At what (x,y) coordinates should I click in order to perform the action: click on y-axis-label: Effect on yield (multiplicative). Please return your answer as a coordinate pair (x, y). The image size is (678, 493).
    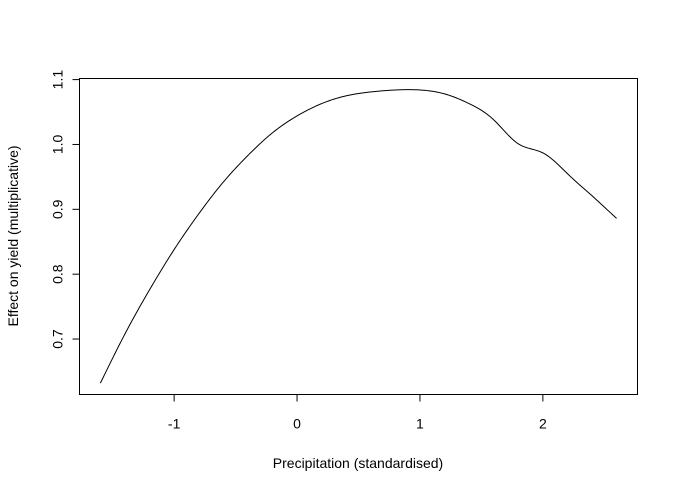
    Looking at the image, I should click on (13, 235).